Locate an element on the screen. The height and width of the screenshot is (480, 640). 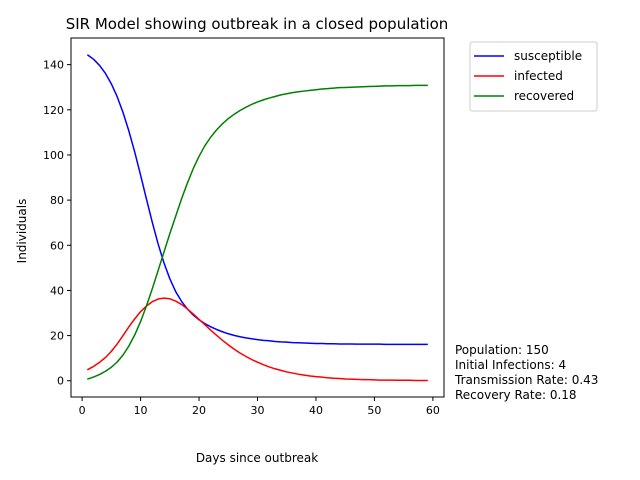
x-tick-label: 40 is located at coordinates (316, 410).